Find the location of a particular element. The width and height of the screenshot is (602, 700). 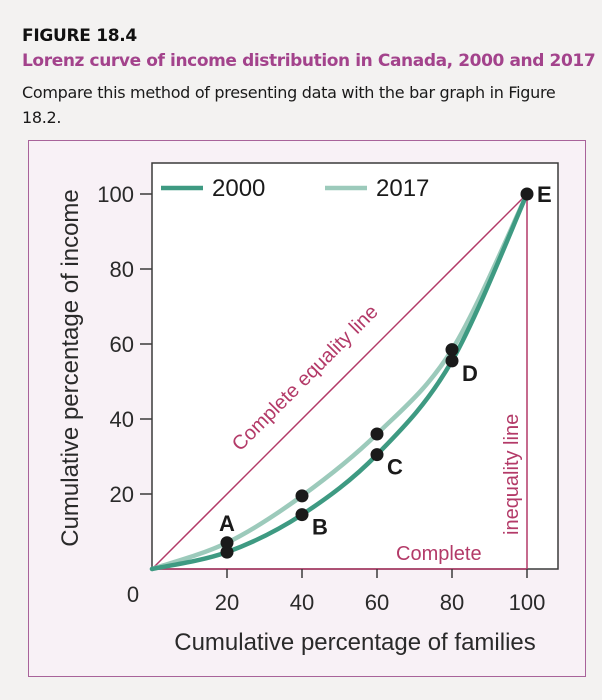

point-label-C: C is located at coordinates (395, 467).